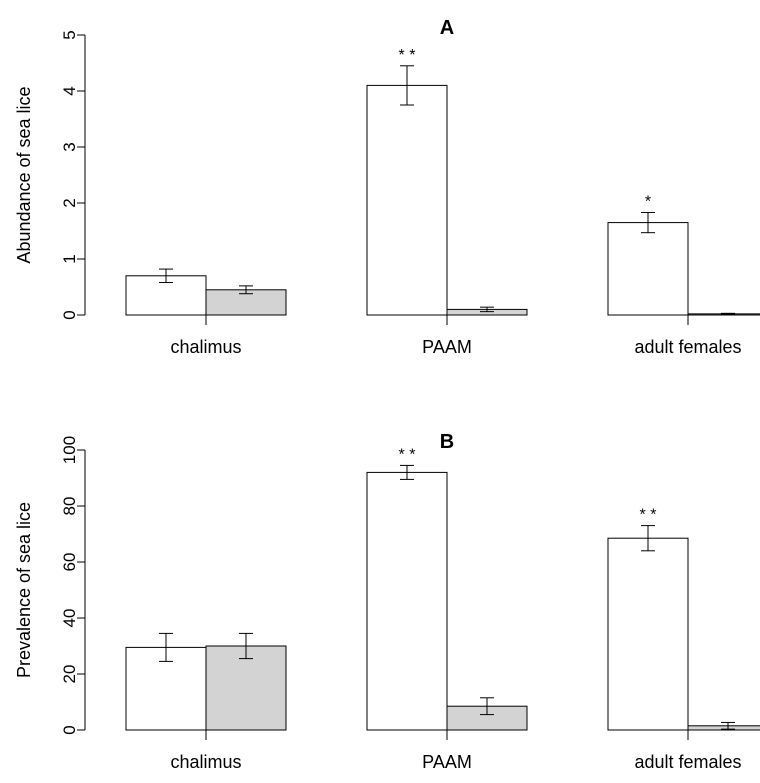 Image resolution: width=760 pixels, height=783 pixels. Describe the element at coordinates (69, 258) in the screenshot. I see `y-tick-label: 1` at that location.